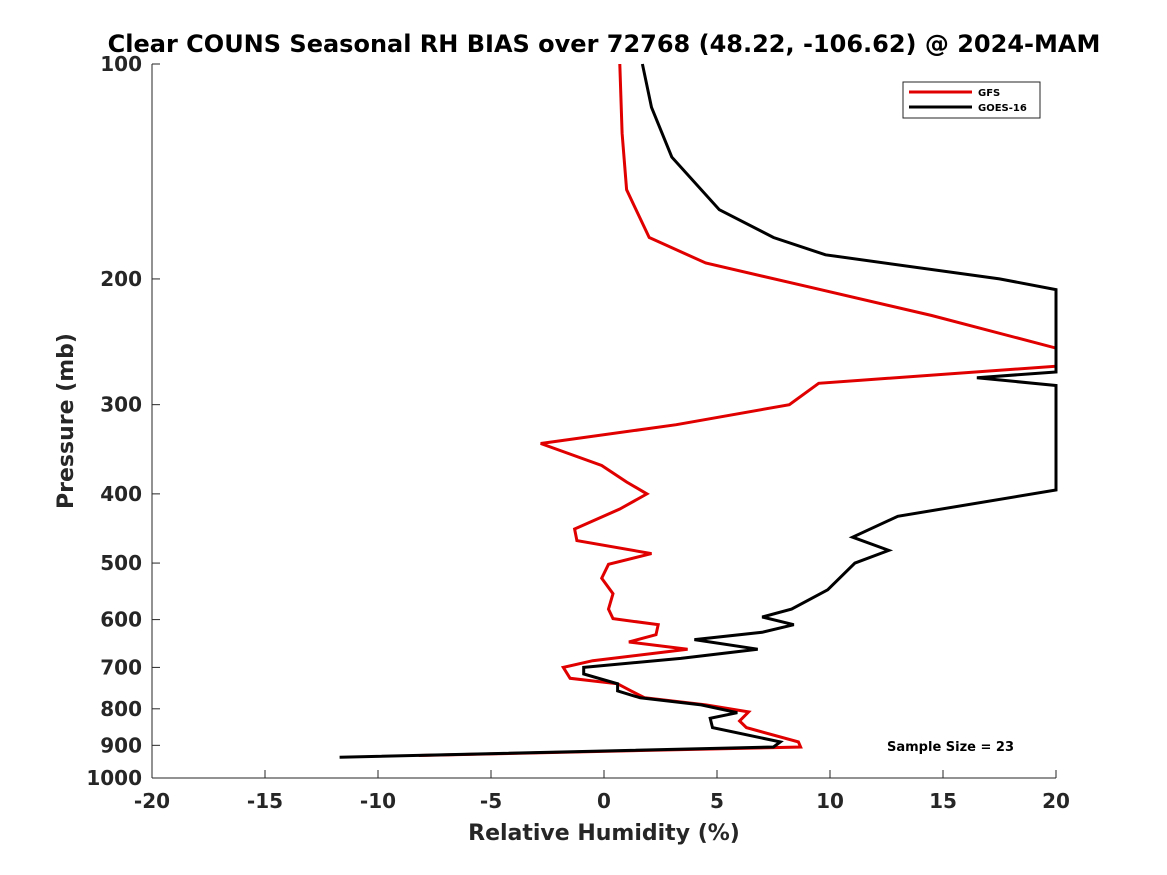 This screenshot has width=1167, height=875. What do you see at coordinates (121, 709) in the screenshot?
I see `y-tick-label: 800` at bounding box center [121, 709].